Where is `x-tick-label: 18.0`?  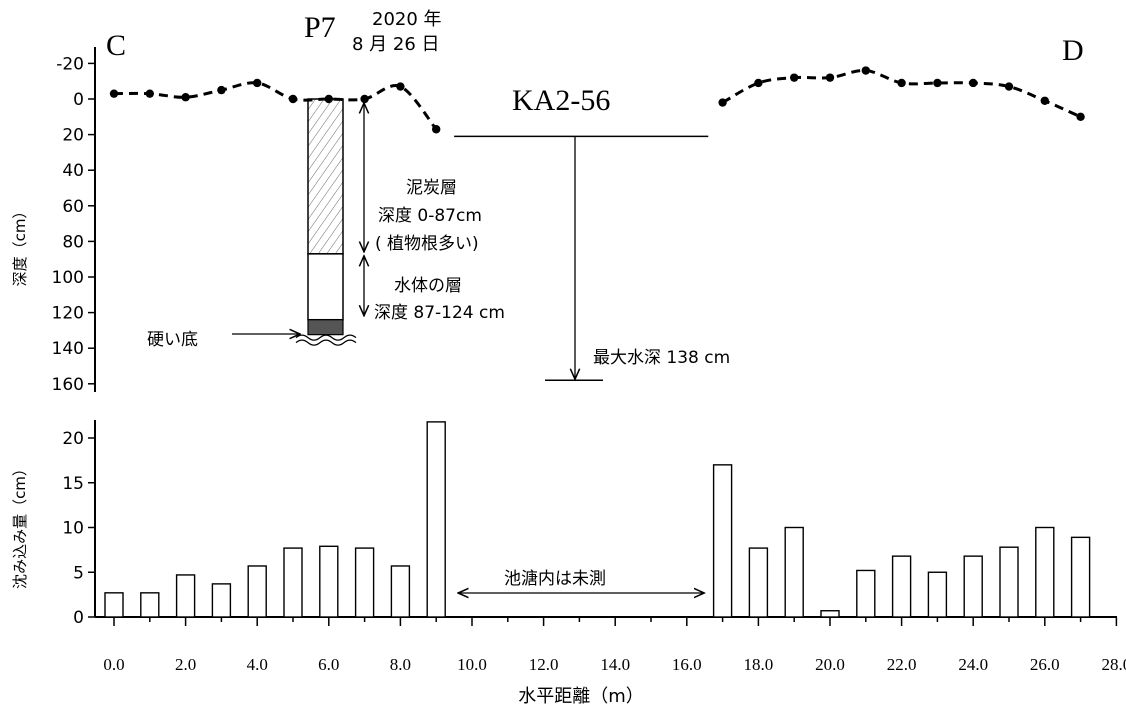
x-tick-label: 18.0 is located at coordinates (759, 664).